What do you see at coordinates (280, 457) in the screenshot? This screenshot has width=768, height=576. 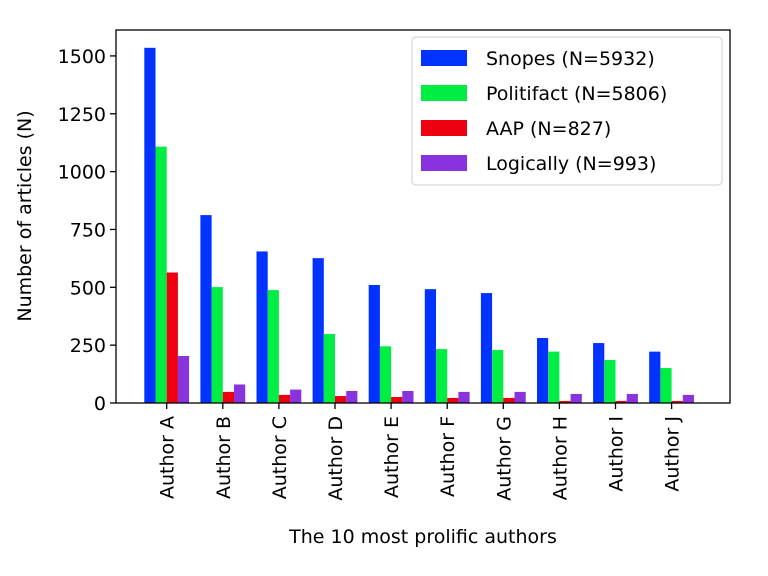 I see `x-tick-label: Author C` at bounding box center [280, 457].